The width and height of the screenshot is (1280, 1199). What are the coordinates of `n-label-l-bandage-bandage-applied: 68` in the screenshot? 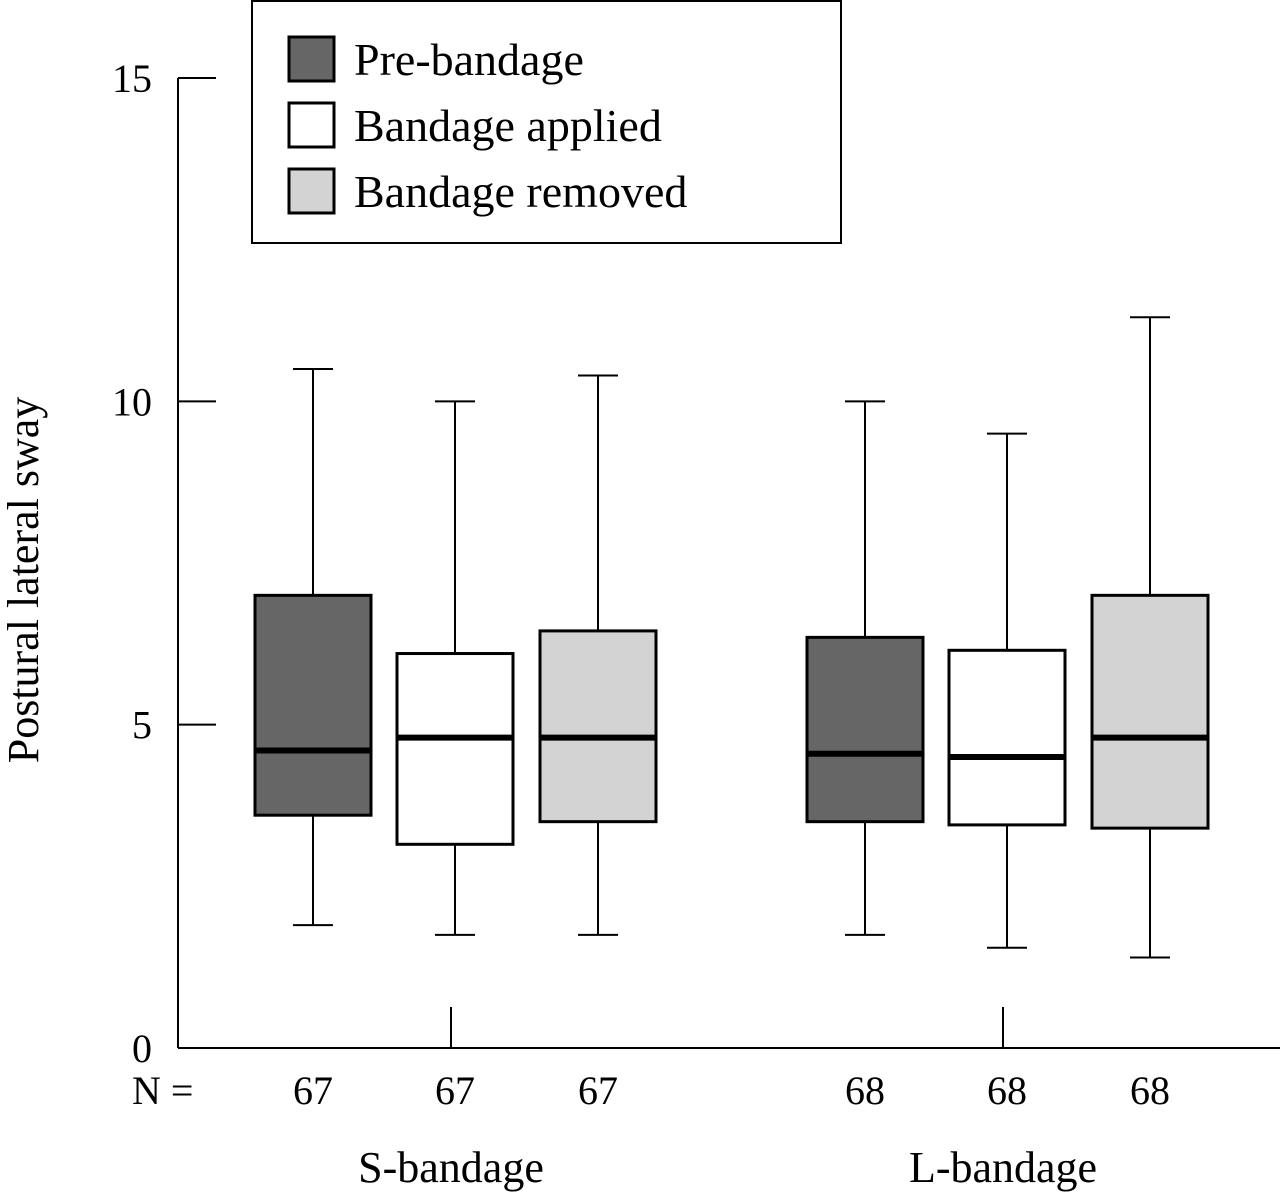 It's located at (1007, 1090).